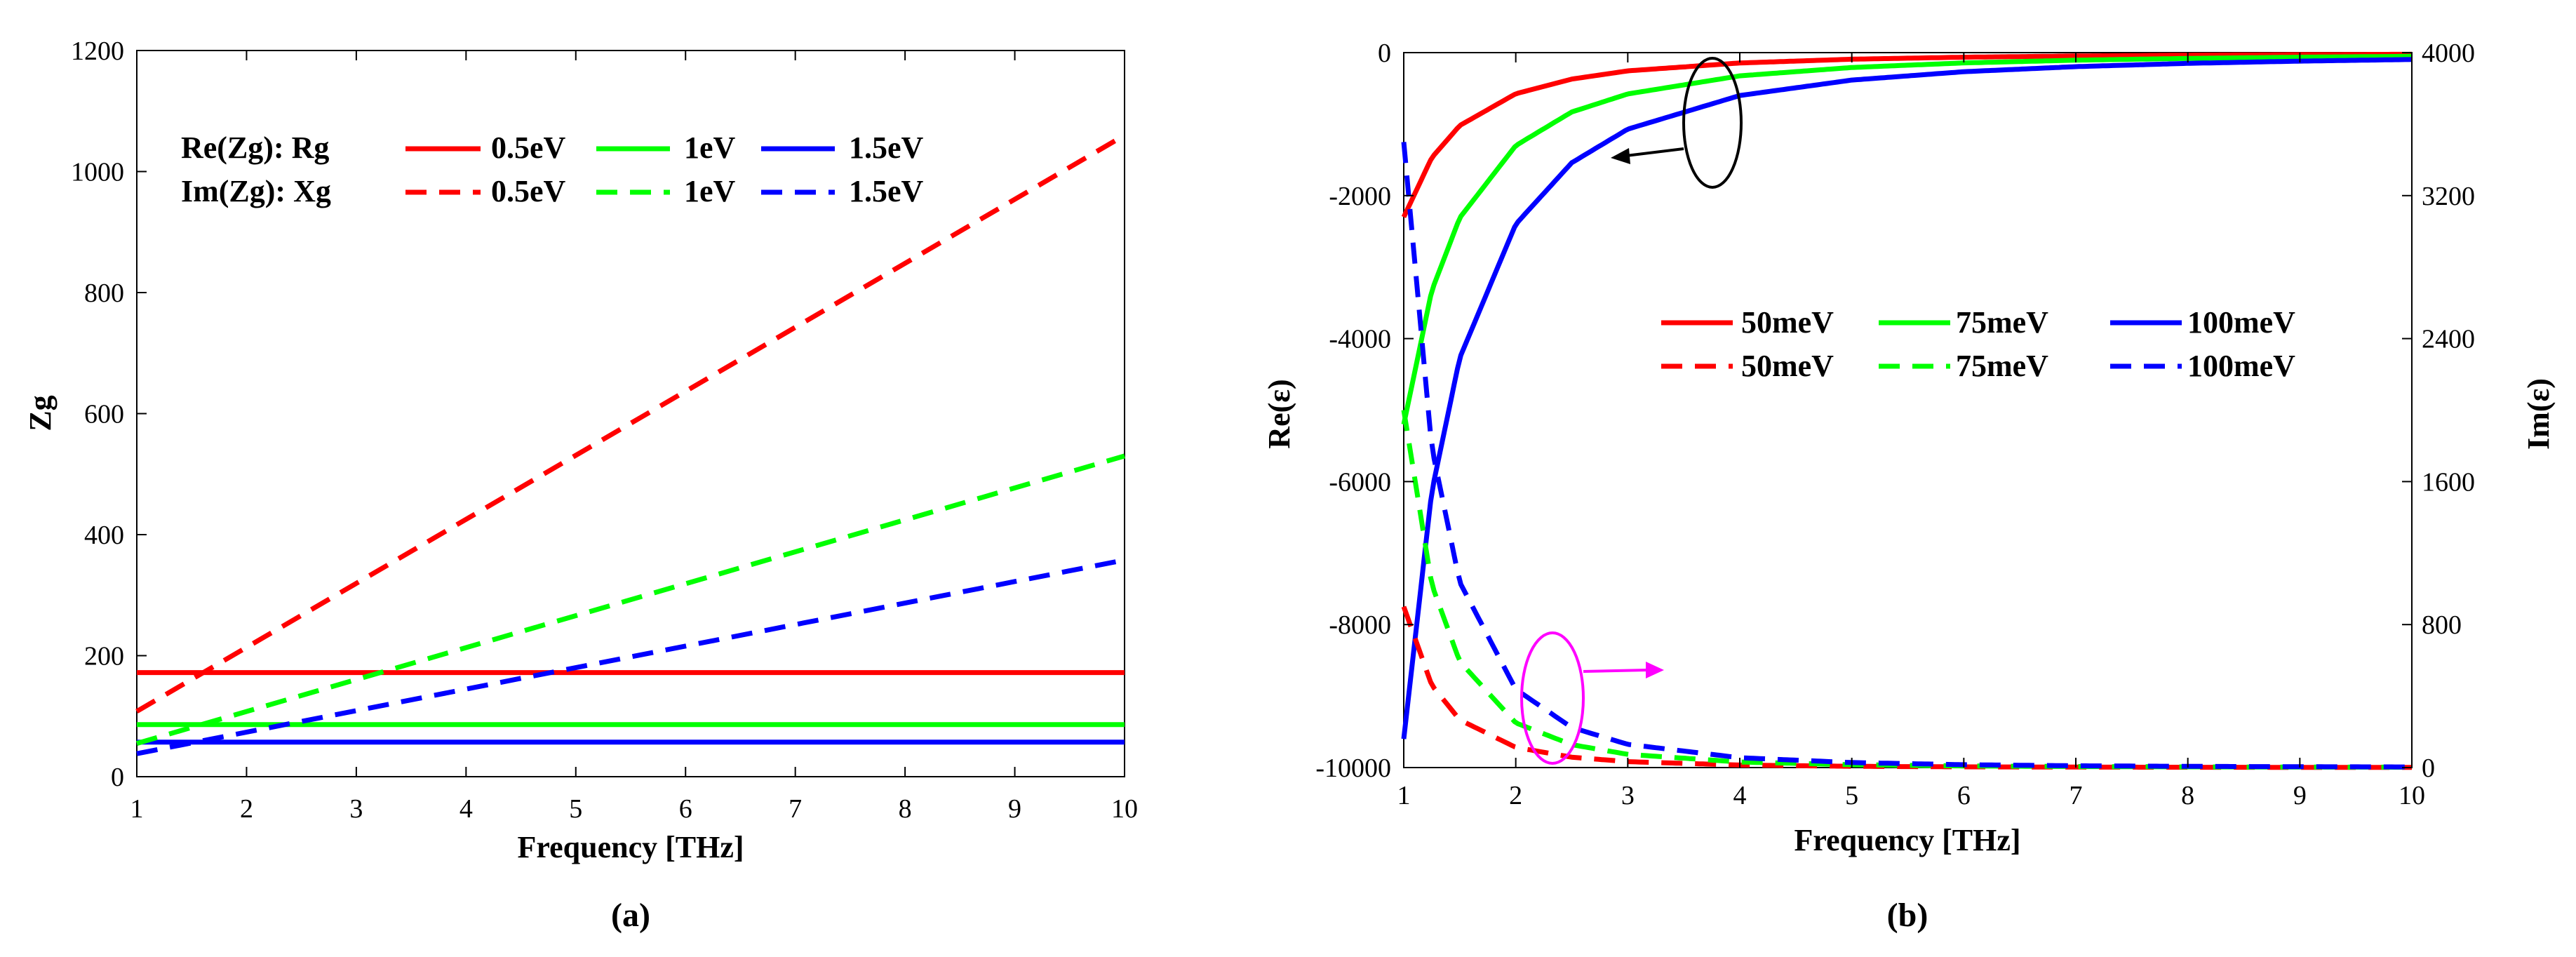 This screenshot has width=2576, height=957. I want to click on chart-a-ytick-label-0: 0, so click(118, 778).